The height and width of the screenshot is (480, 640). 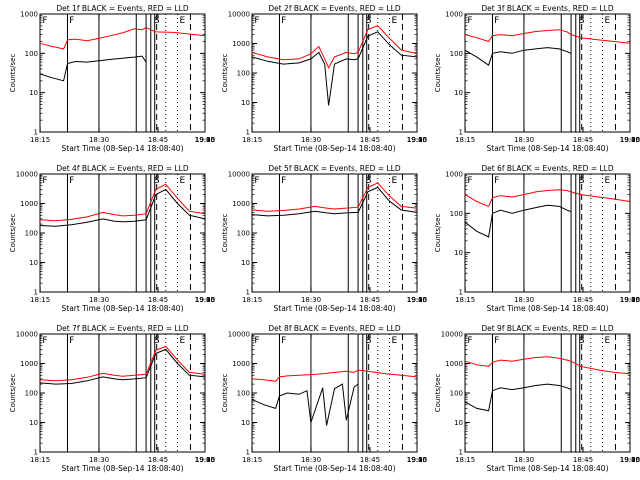 What do you see at coordinates (123, 308) in the screenshot?
I see `x-axis-title-4: Start Time (08-Sep-14 18:08:40)` at bounding box center [123, 308].